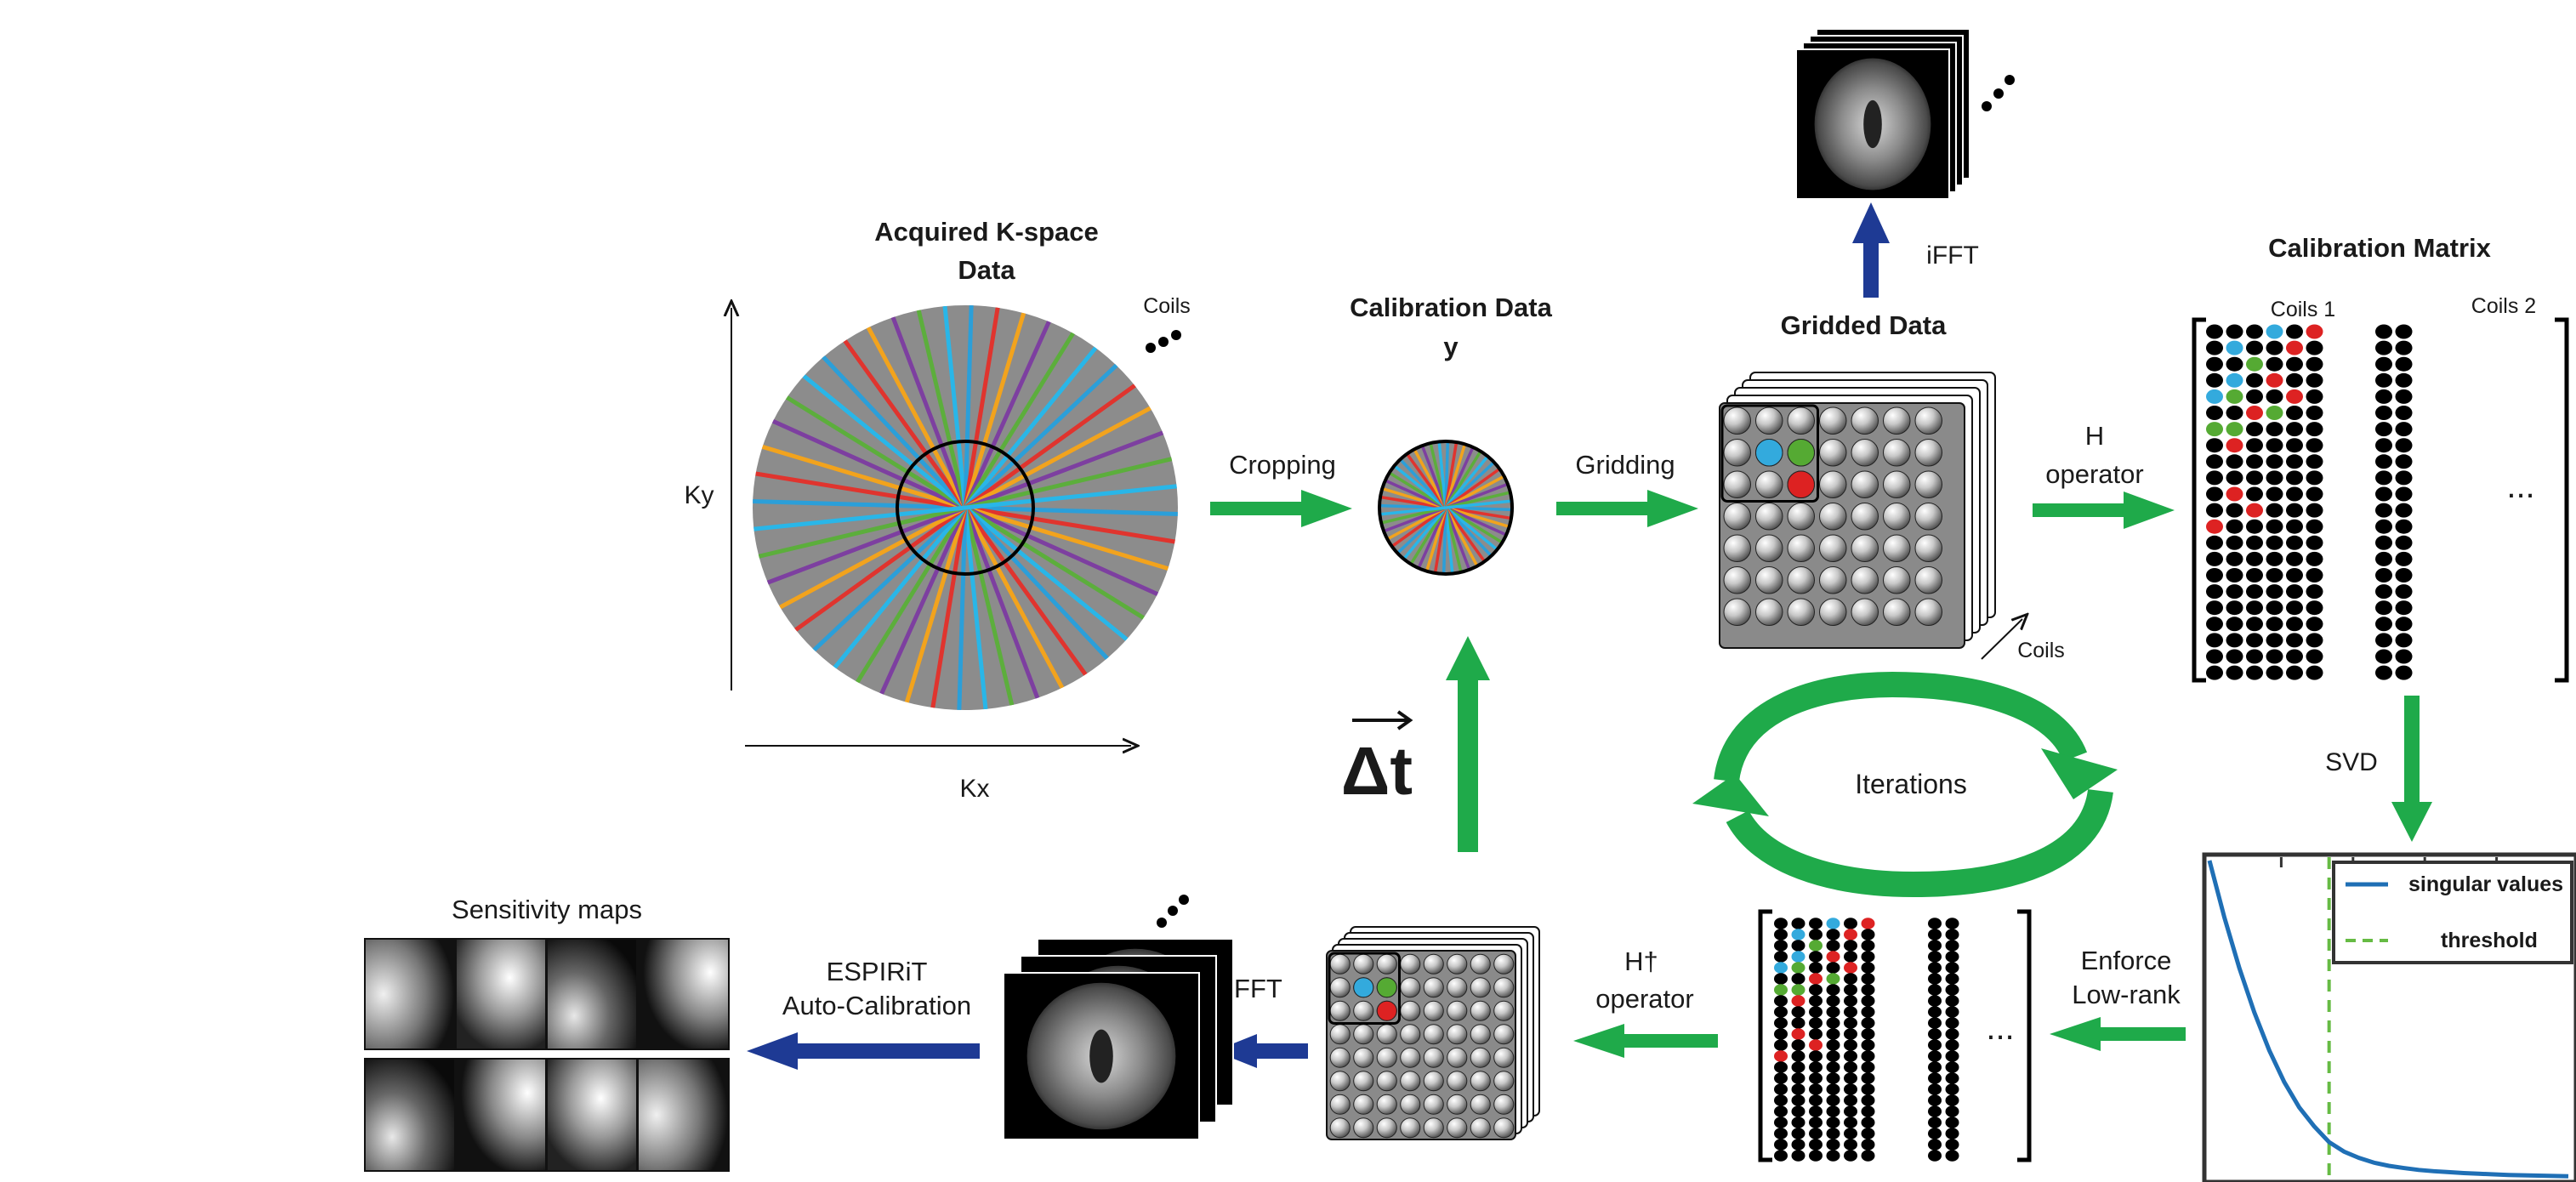 The height and width of the screenshot is (1182, 2576). I want to click on low-rank-matrix, so click(1895, 1035).